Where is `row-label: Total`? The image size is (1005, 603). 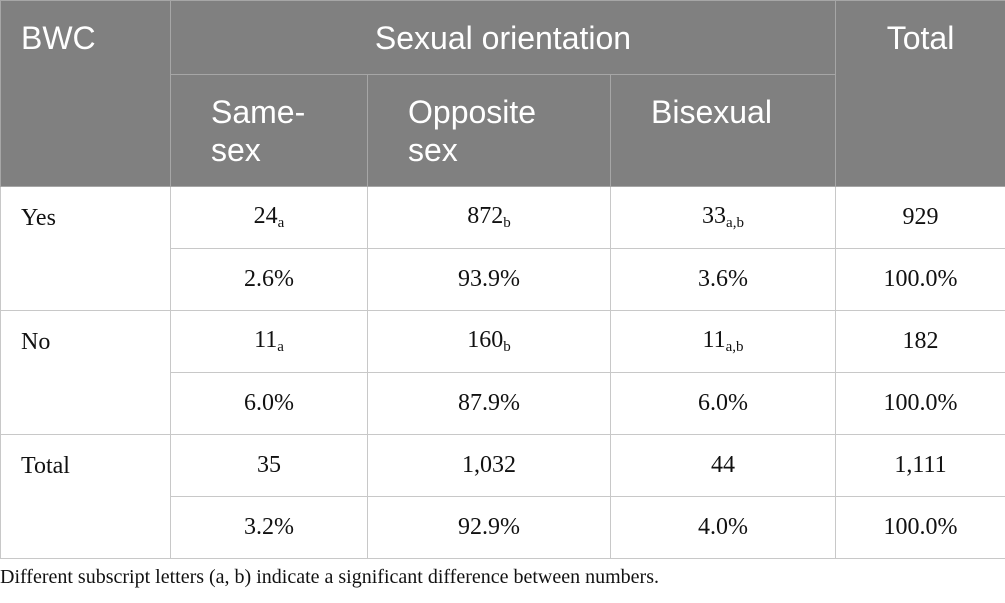 row-label: Total is located at coordinates (85, 496).